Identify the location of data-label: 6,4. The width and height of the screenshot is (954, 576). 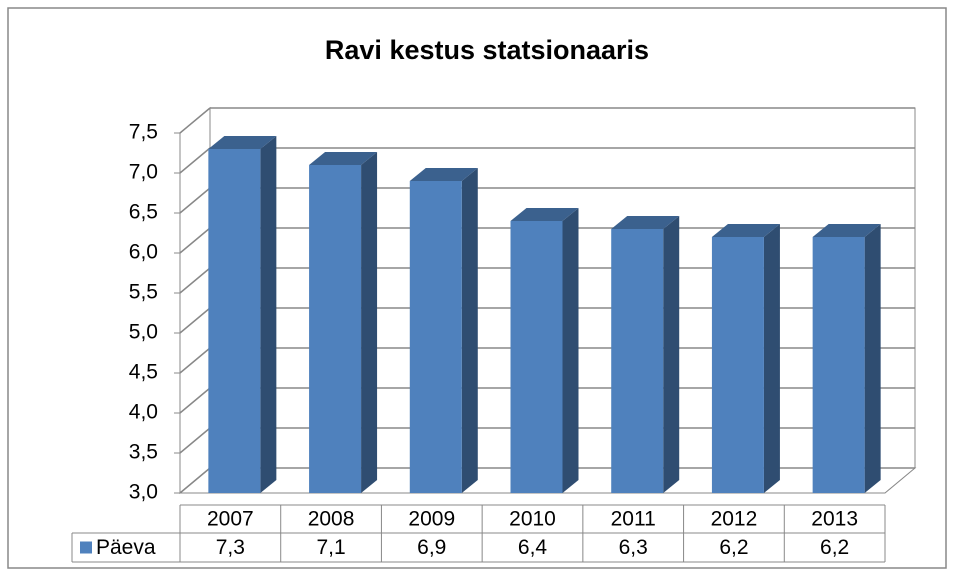
(533, 547).